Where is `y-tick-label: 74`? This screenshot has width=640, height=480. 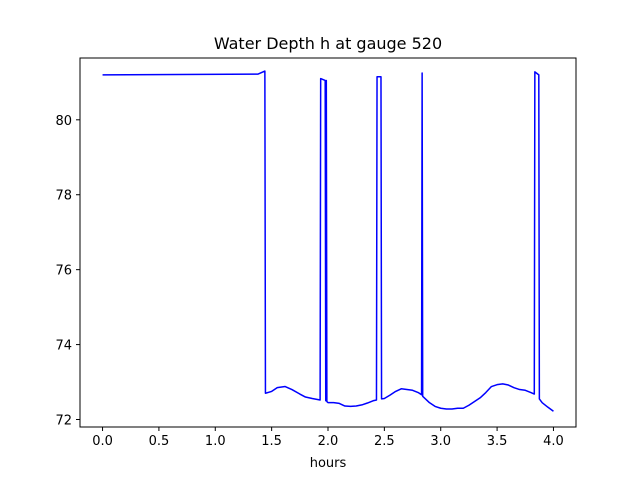 y-tick-label: 74 is located at coordinates (63, 346).